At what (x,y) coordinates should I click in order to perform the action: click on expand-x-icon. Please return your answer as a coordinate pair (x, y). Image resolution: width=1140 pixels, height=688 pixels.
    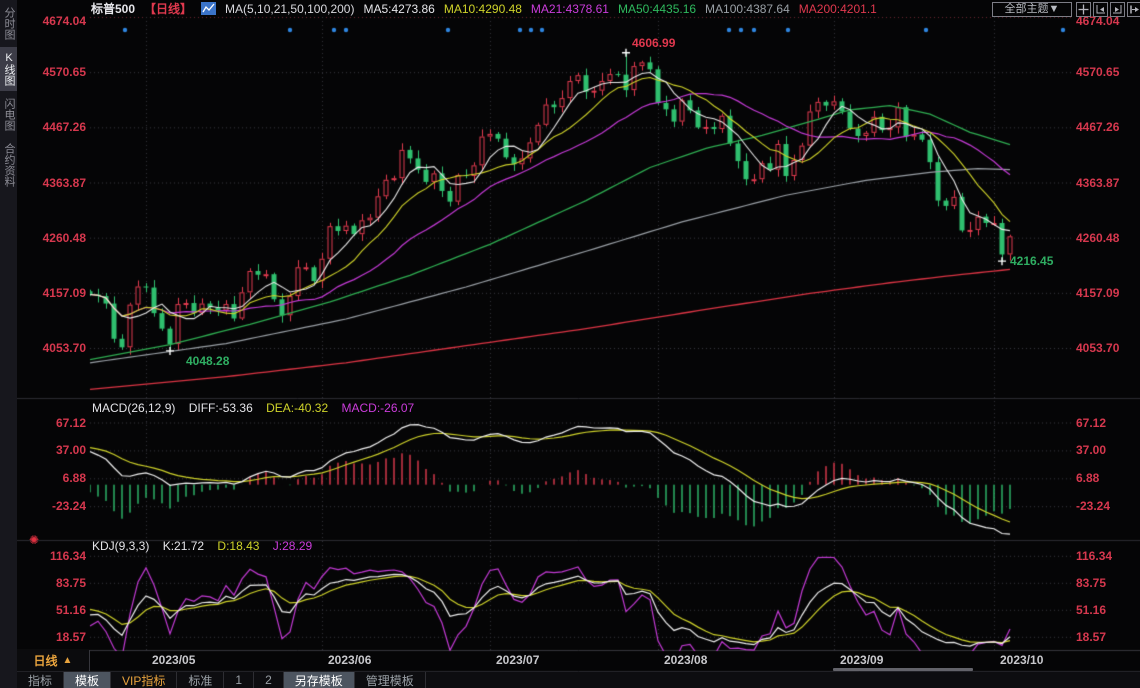
    Looking at the image, I should click on (1117, 9).